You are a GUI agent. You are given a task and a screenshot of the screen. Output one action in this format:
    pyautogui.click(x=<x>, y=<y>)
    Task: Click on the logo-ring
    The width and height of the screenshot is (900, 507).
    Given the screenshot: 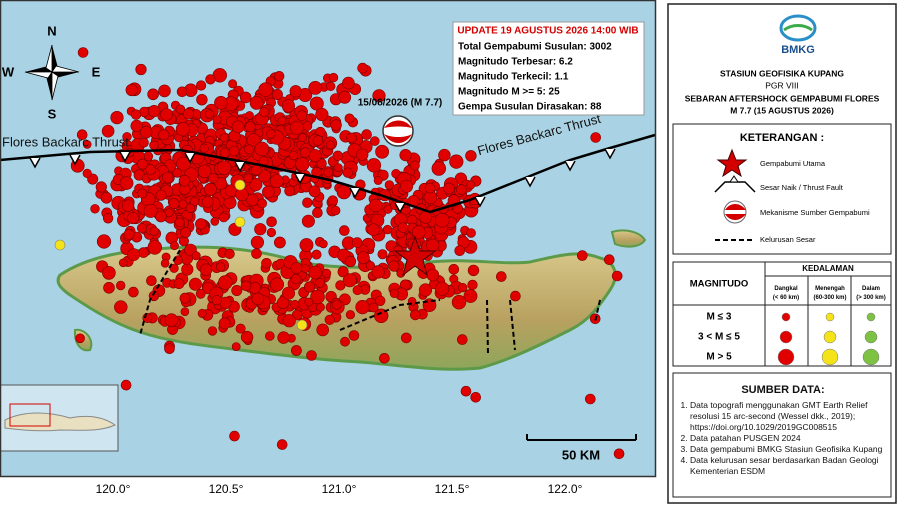 What is the action you would take?
    pyautogui.click(x=798, y=28)
    